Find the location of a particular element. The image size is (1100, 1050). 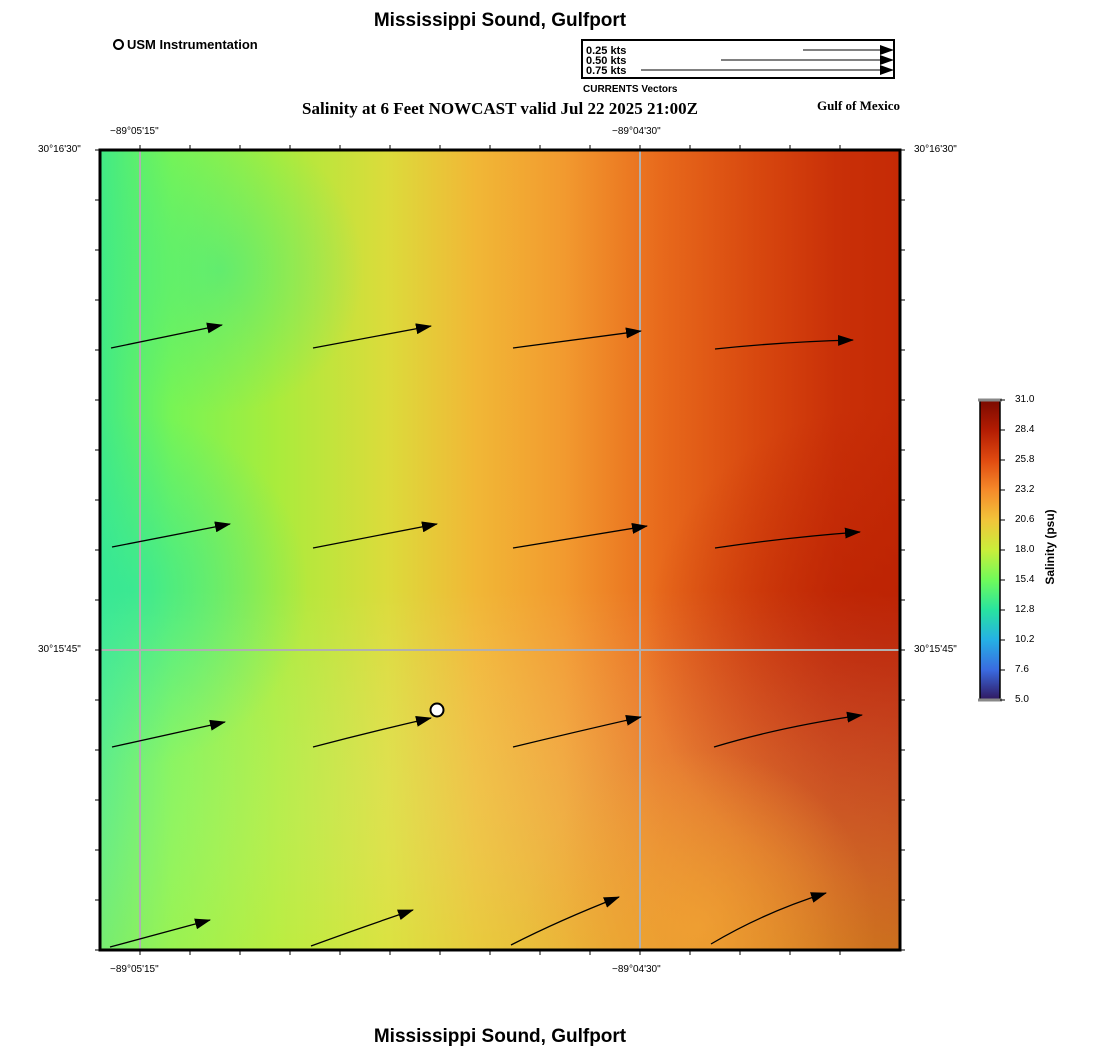

vector-legend-arrows is located at coordinates (767, 60).